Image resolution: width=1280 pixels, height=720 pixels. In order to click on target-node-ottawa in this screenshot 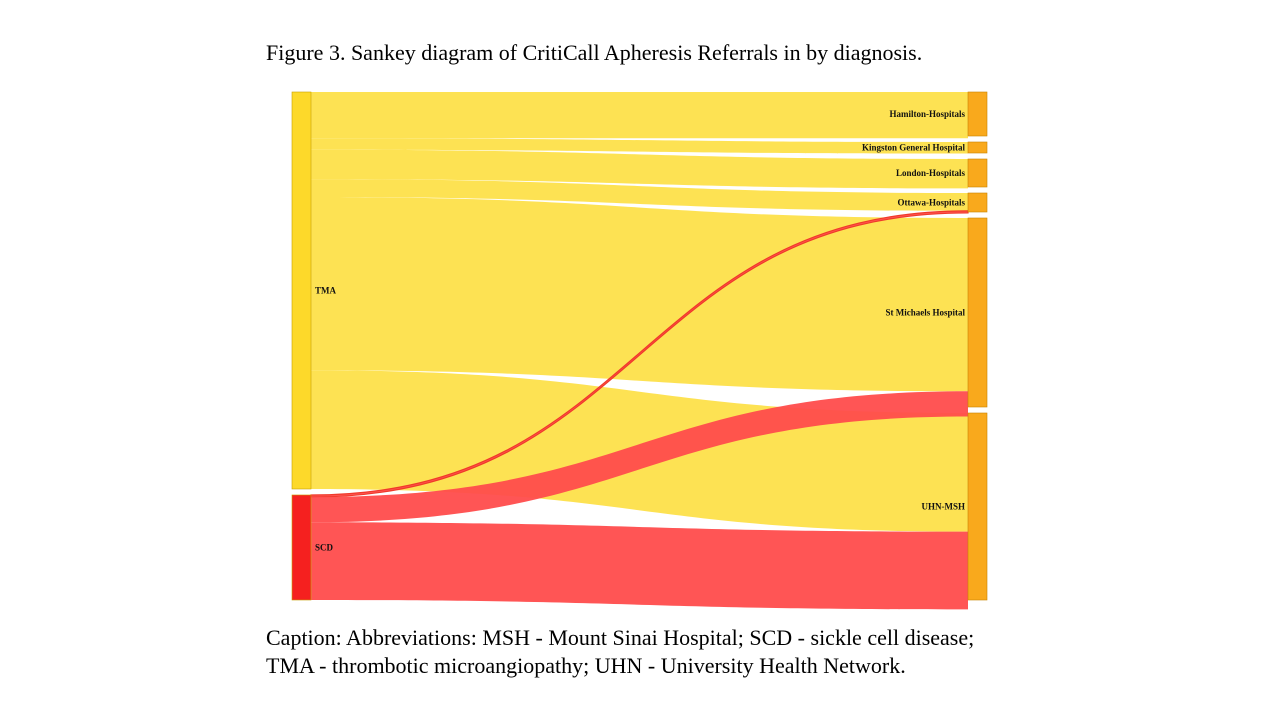, I will do `click(977, 202)`.